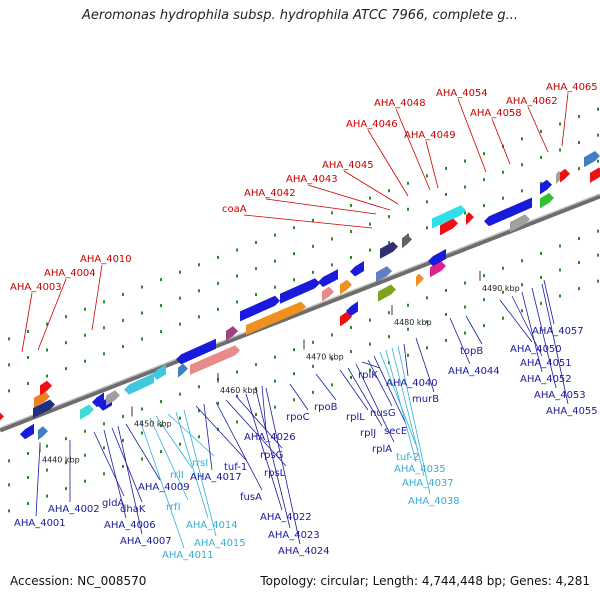 The image size is (600, 600). Describe the element at coordinates (294, 535) in the screenshot. I see `gene-label: AHA_4023` at that location.